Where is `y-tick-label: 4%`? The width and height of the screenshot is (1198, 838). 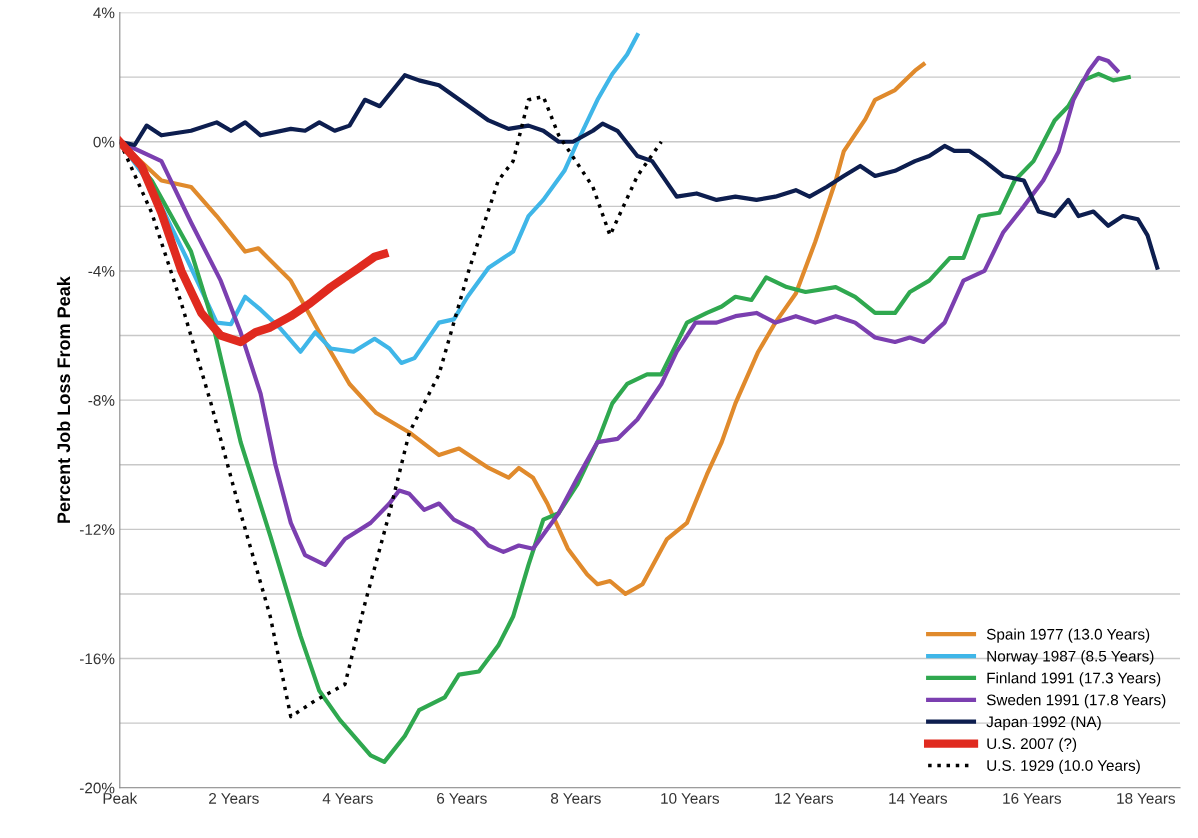
y-tick-label: 4% is located at coordinates (104, 13).